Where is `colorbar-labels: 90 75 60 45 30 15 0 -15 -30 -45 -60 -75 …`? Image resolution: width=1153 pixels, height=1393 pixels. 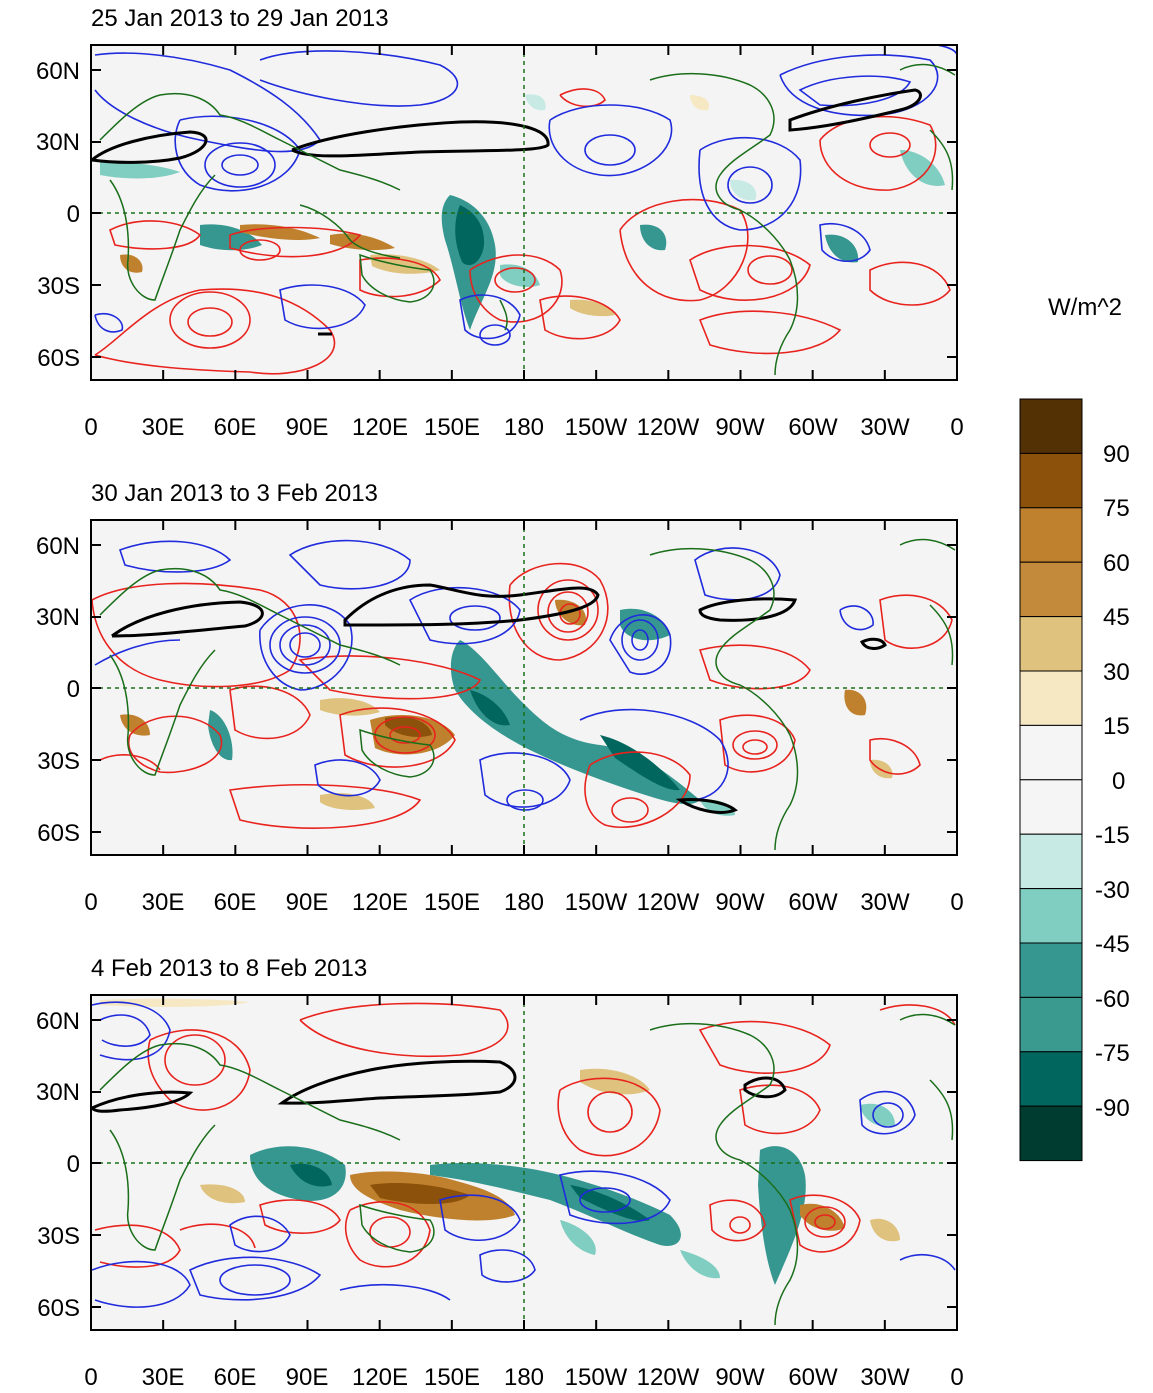
colorbar-labels: 90 75 60 45 30 15 0 -15 -30 -45 -60 -75 … is located at coordinates (1112, 781).